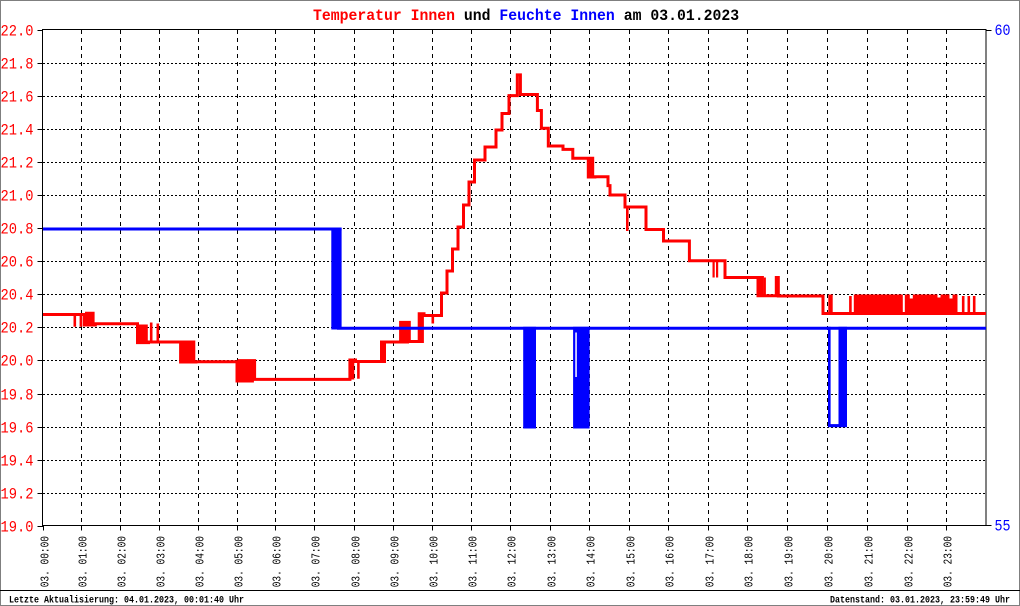 This screenshot has width=1020, height=606. What do you see at coordinates (84, 561) in the screenshot?
I see `svg-text: 03. 01:00` at bounding box center [84, 561].